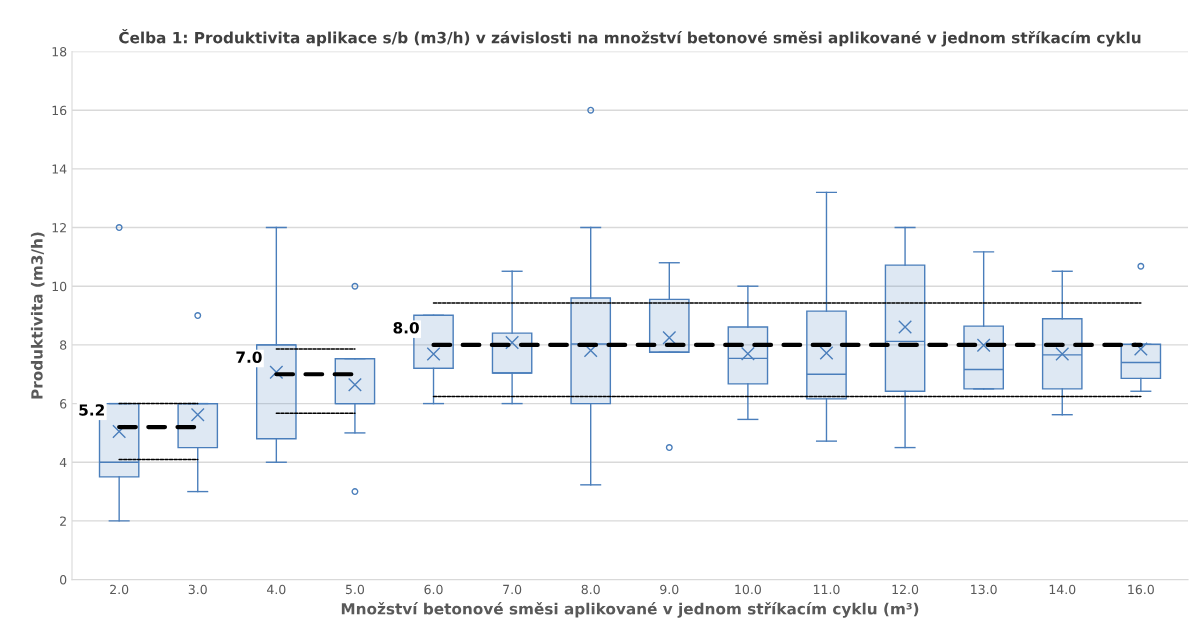  What do you see at coordinates (63, 580) in the screenshot?
I see `y-tick-label: 0` at bounding box center [63, 580].